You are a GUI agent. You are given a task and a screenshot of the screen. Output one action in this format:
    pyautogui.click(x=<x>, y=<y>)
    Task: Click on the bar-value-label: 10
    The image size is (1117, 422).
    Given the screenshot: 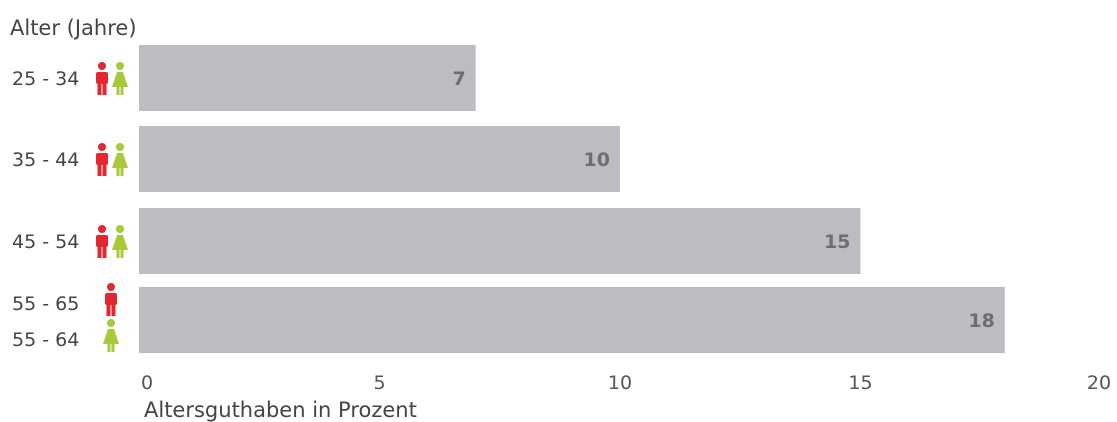 What is the action you would take?
    pyautogui.click(x=597, y=160)
    